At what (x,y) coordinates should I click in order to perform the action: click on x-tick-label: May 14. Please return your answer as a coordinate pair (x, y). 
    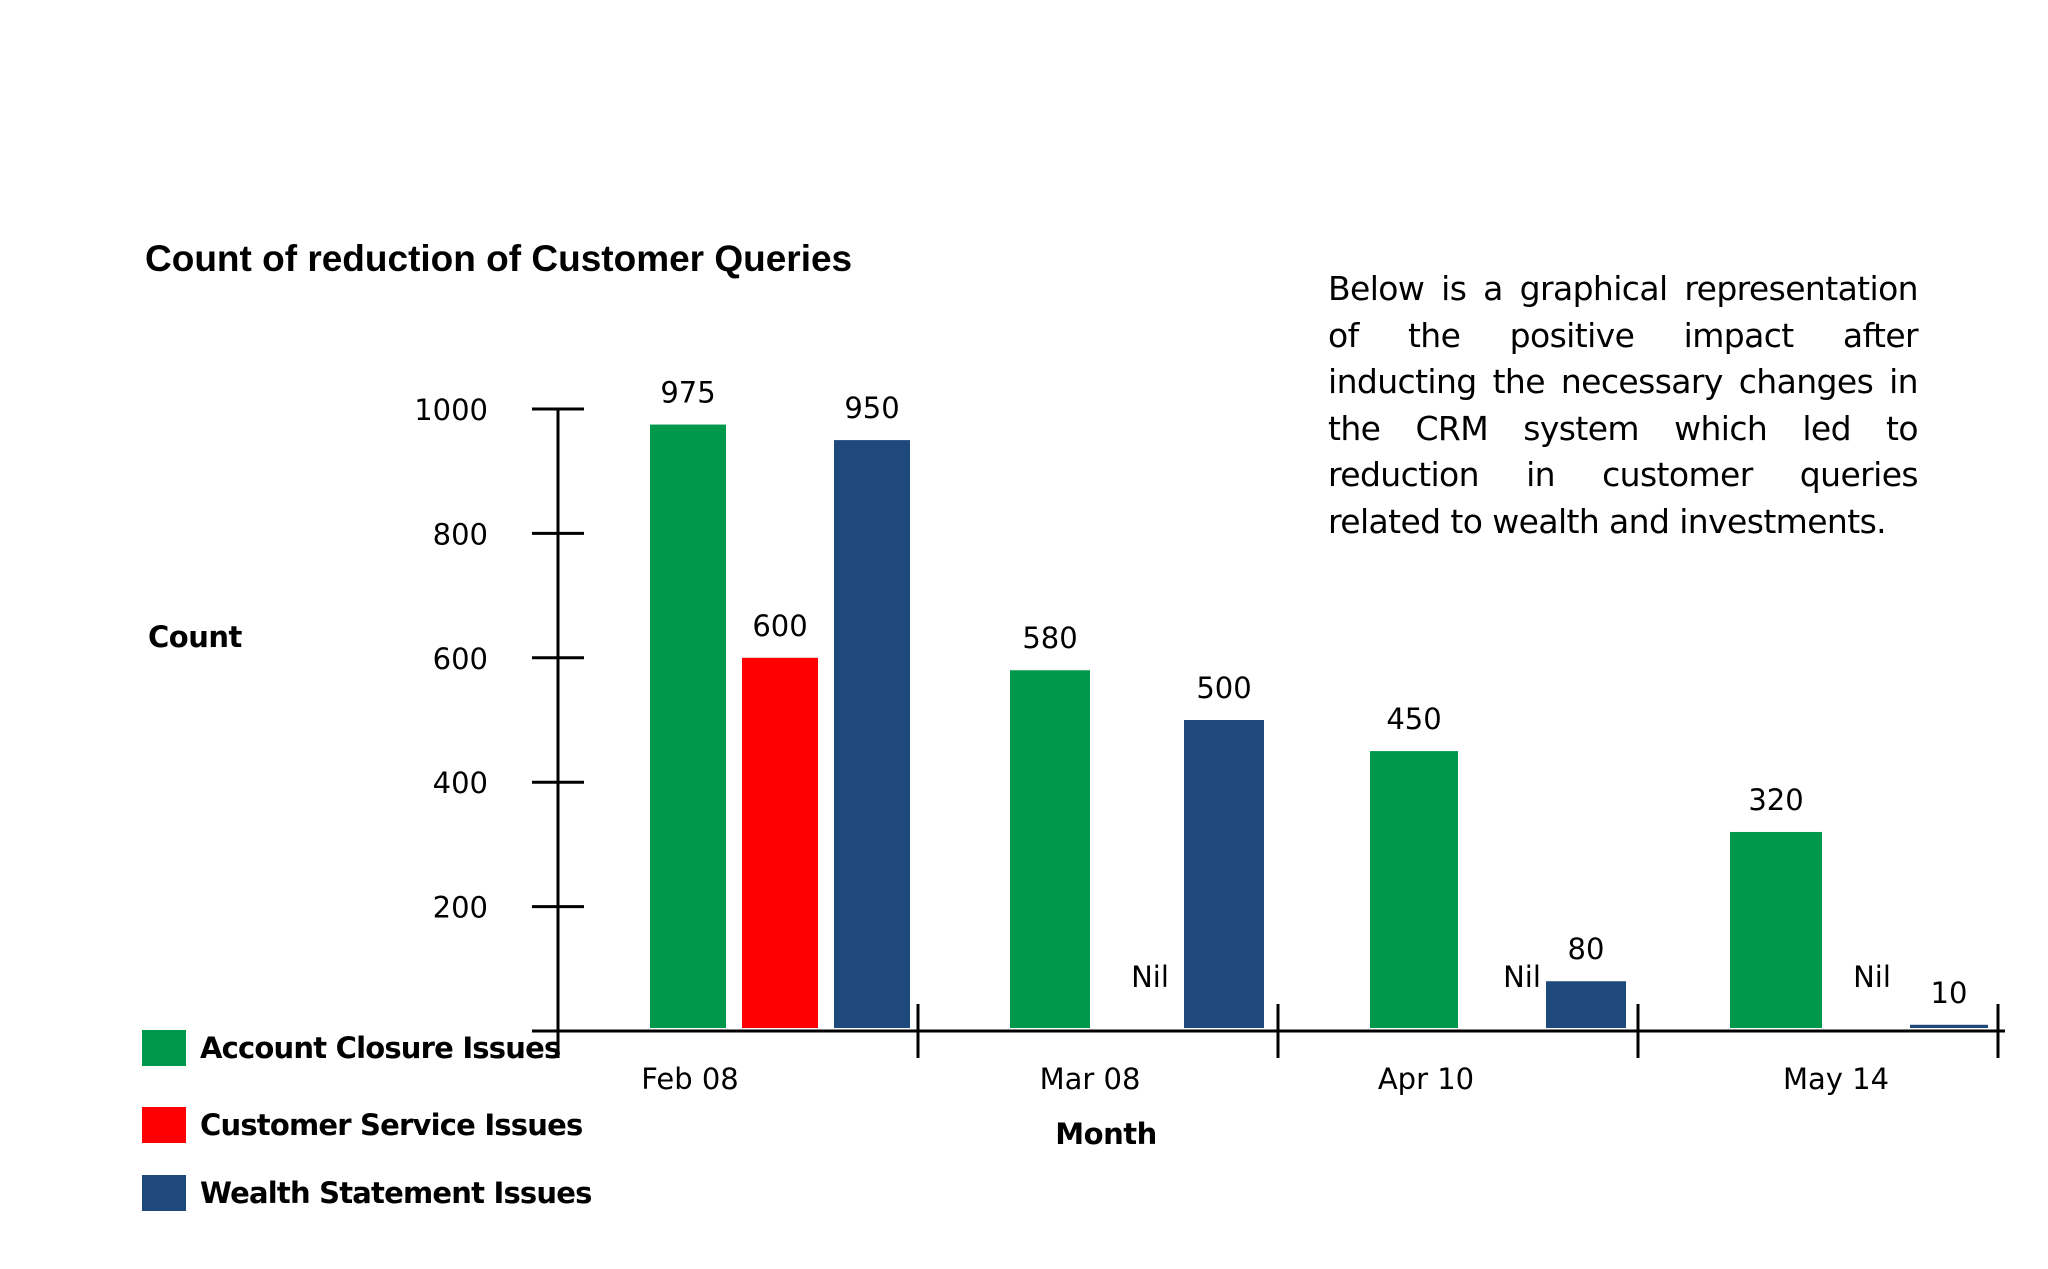
    Looking at the image, I should click on (1836, 1079).